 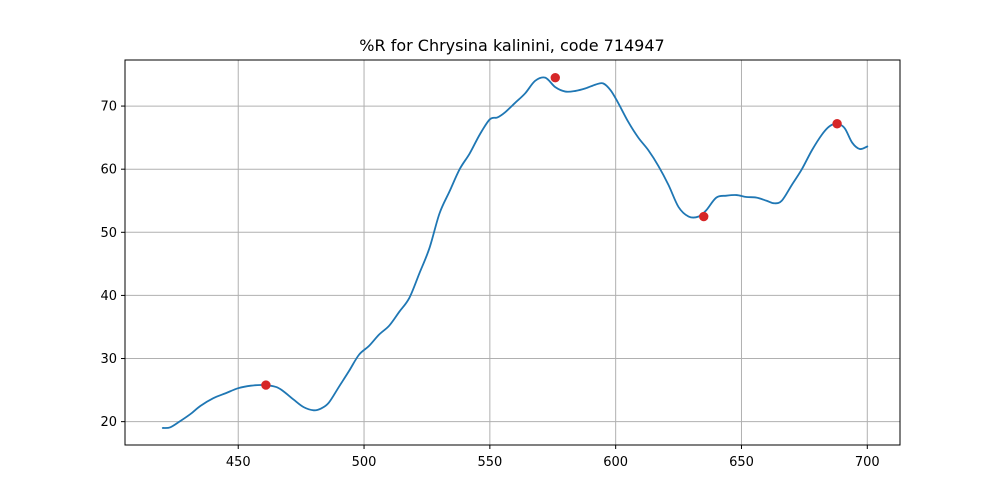 I want to click on x-tick-label: 550, so click(x=489, y=462).